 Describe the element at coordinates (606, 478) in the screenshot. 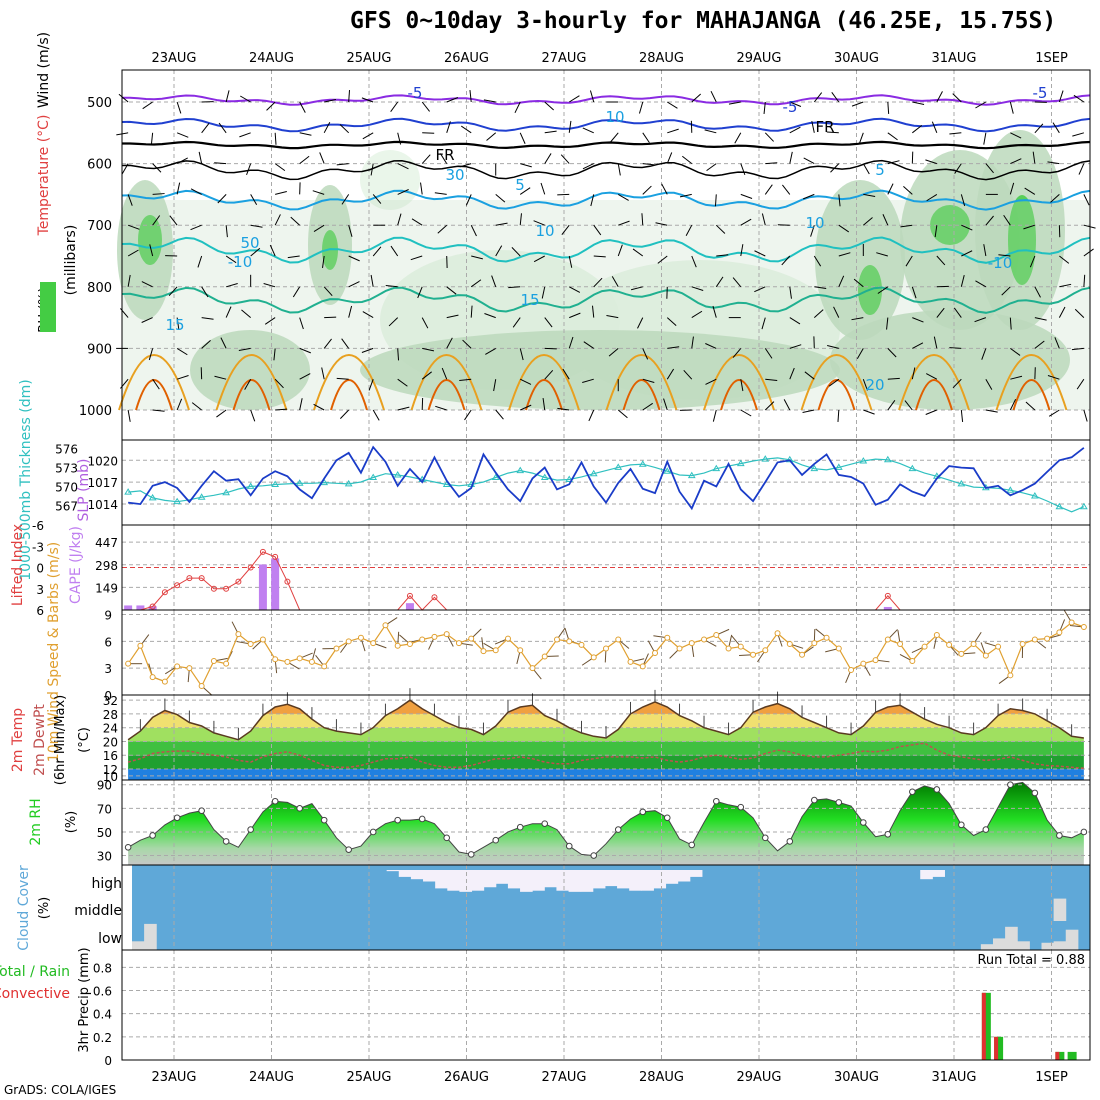

I see `slp-line` at that location.